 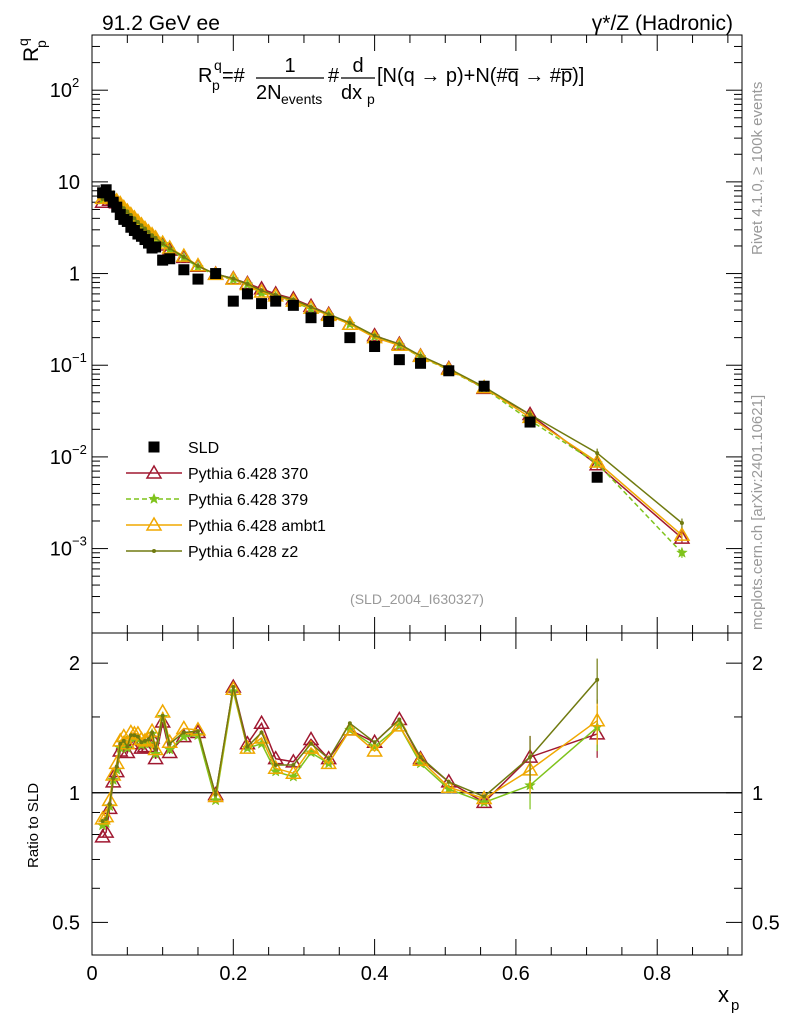 I want to click on header-energy-label: 91.2 GeV ee, so click(x=161, y=23).